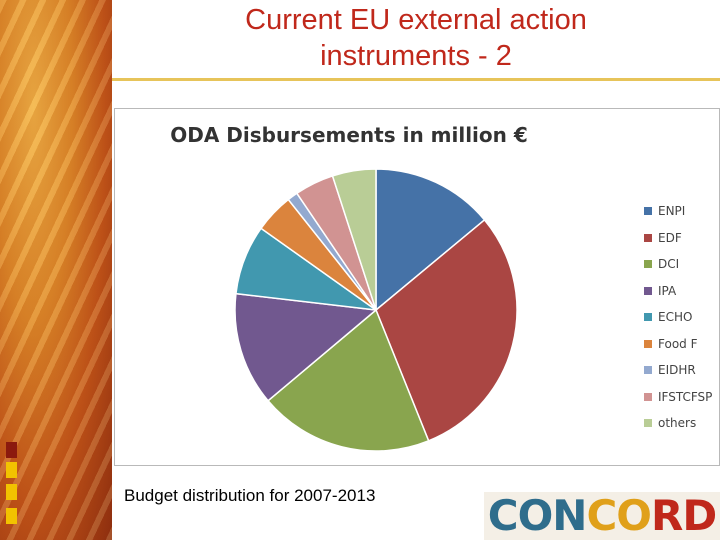  What do you see at coordinates (685, 396) in the screenshot?
I see `legend-label: IFSTCFSP` at bounding box center [685, 396].